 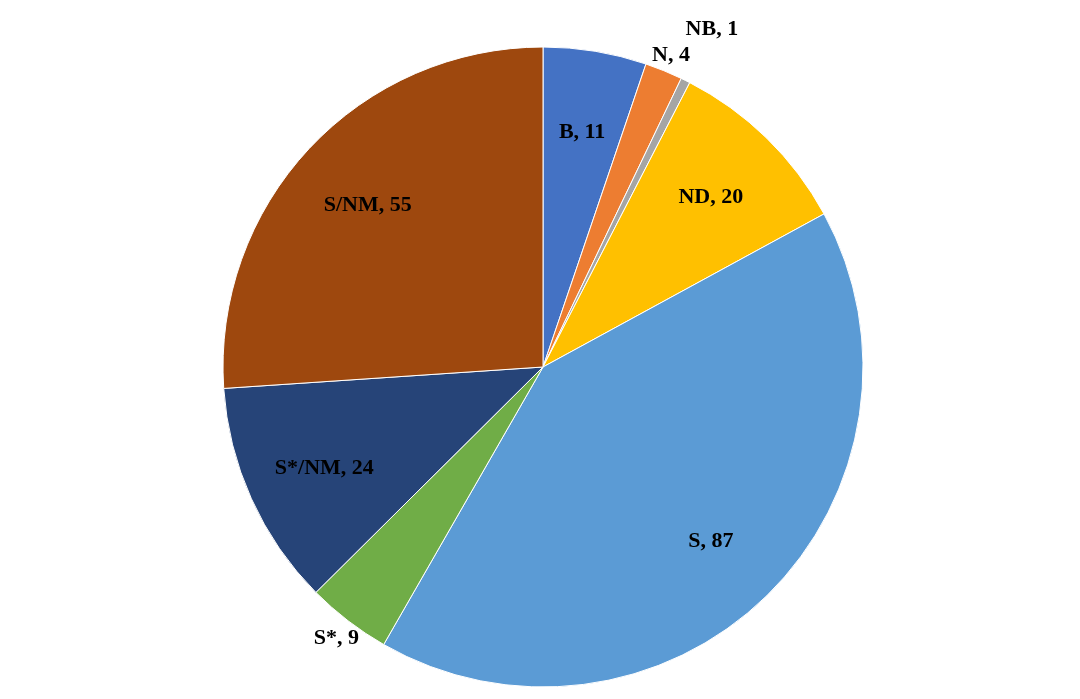 I want to click on data-label: , 55, so click(x=395, y=203).